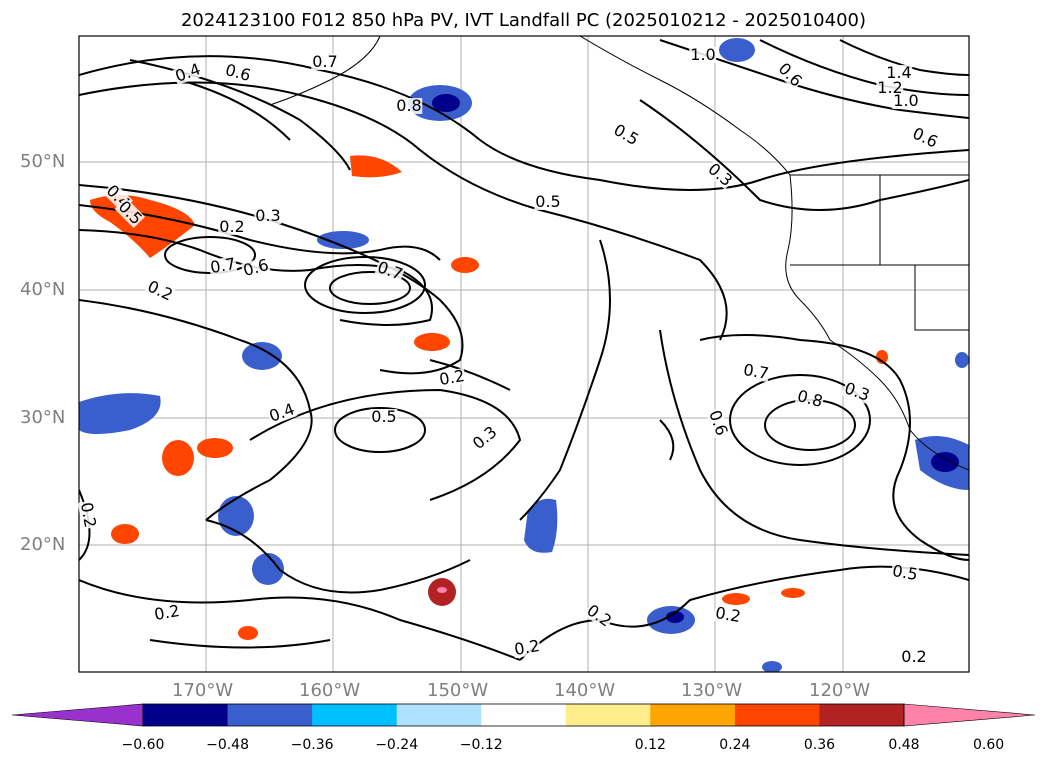 The image size is (1047, 765). I want to click on colorbar-tick-label: 0.24, so click(735, 745).